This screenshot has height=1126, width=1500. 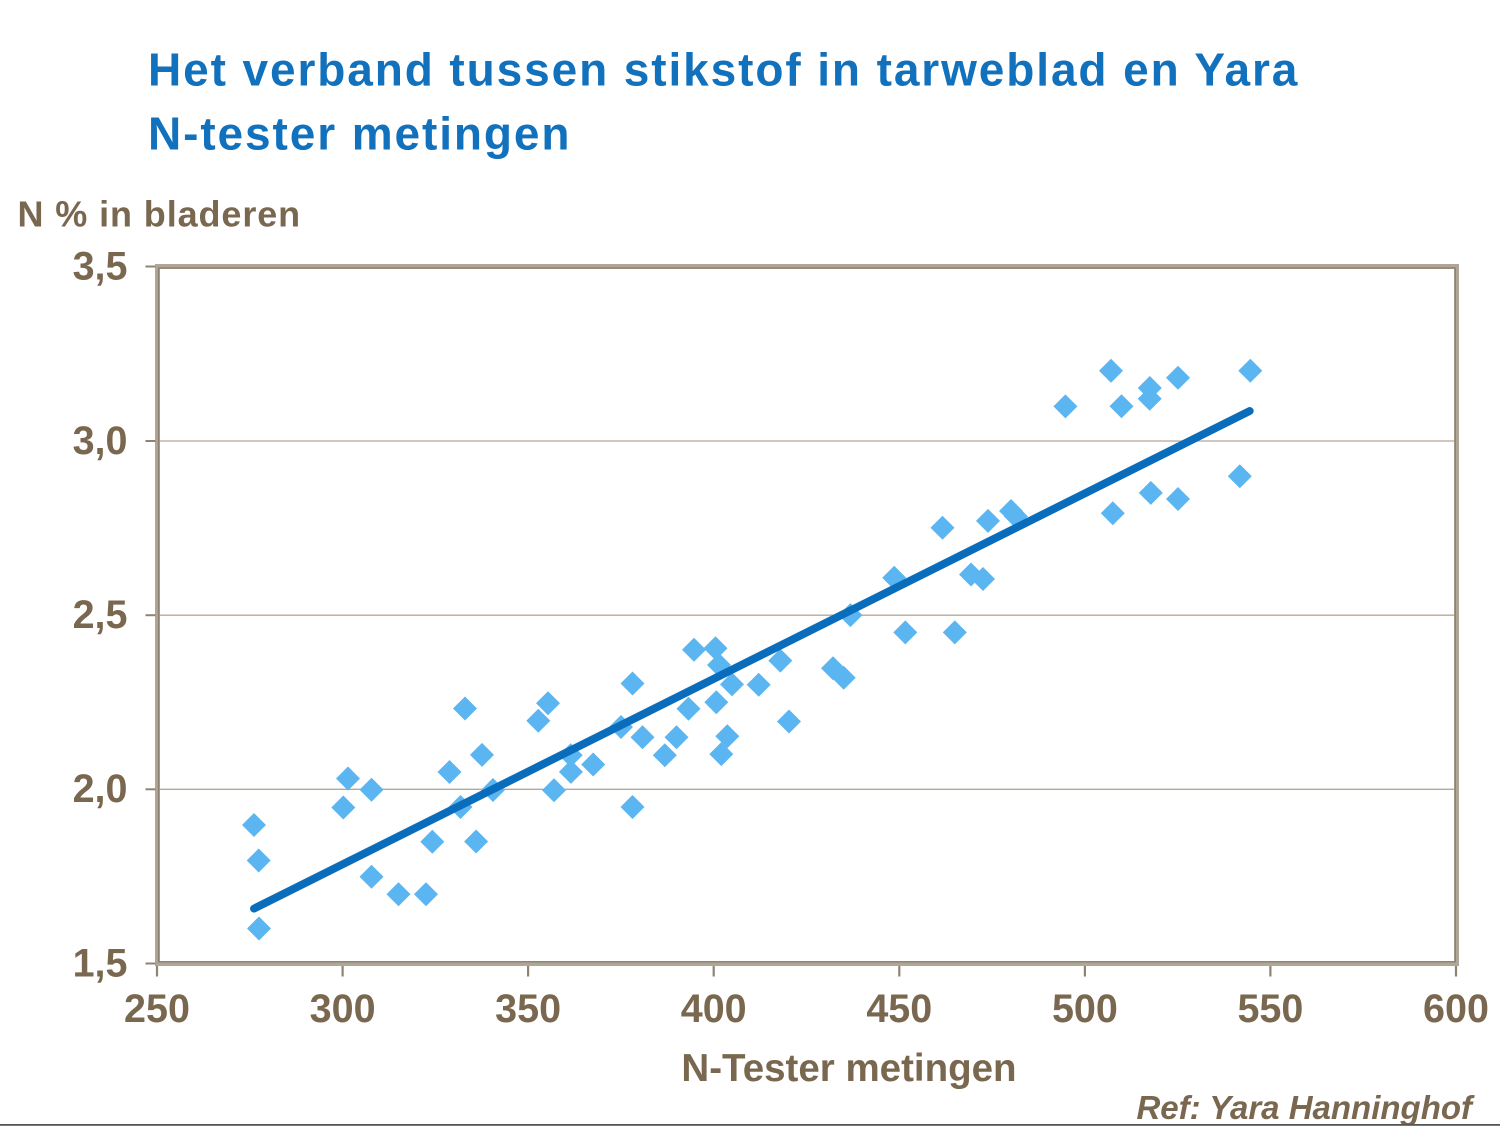 What do you see at coordinates (343, 1009) in the screenshot?
I see `svg-text: 300` at bounding box center [343, 1009].